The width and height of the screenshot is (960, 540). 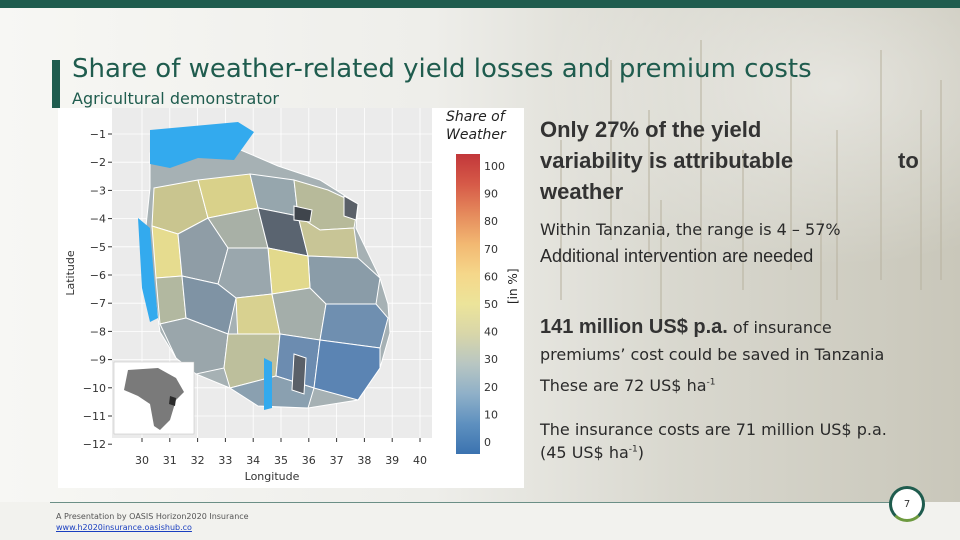 I want to click on africa-silhouette, so click(x=154, y=399).